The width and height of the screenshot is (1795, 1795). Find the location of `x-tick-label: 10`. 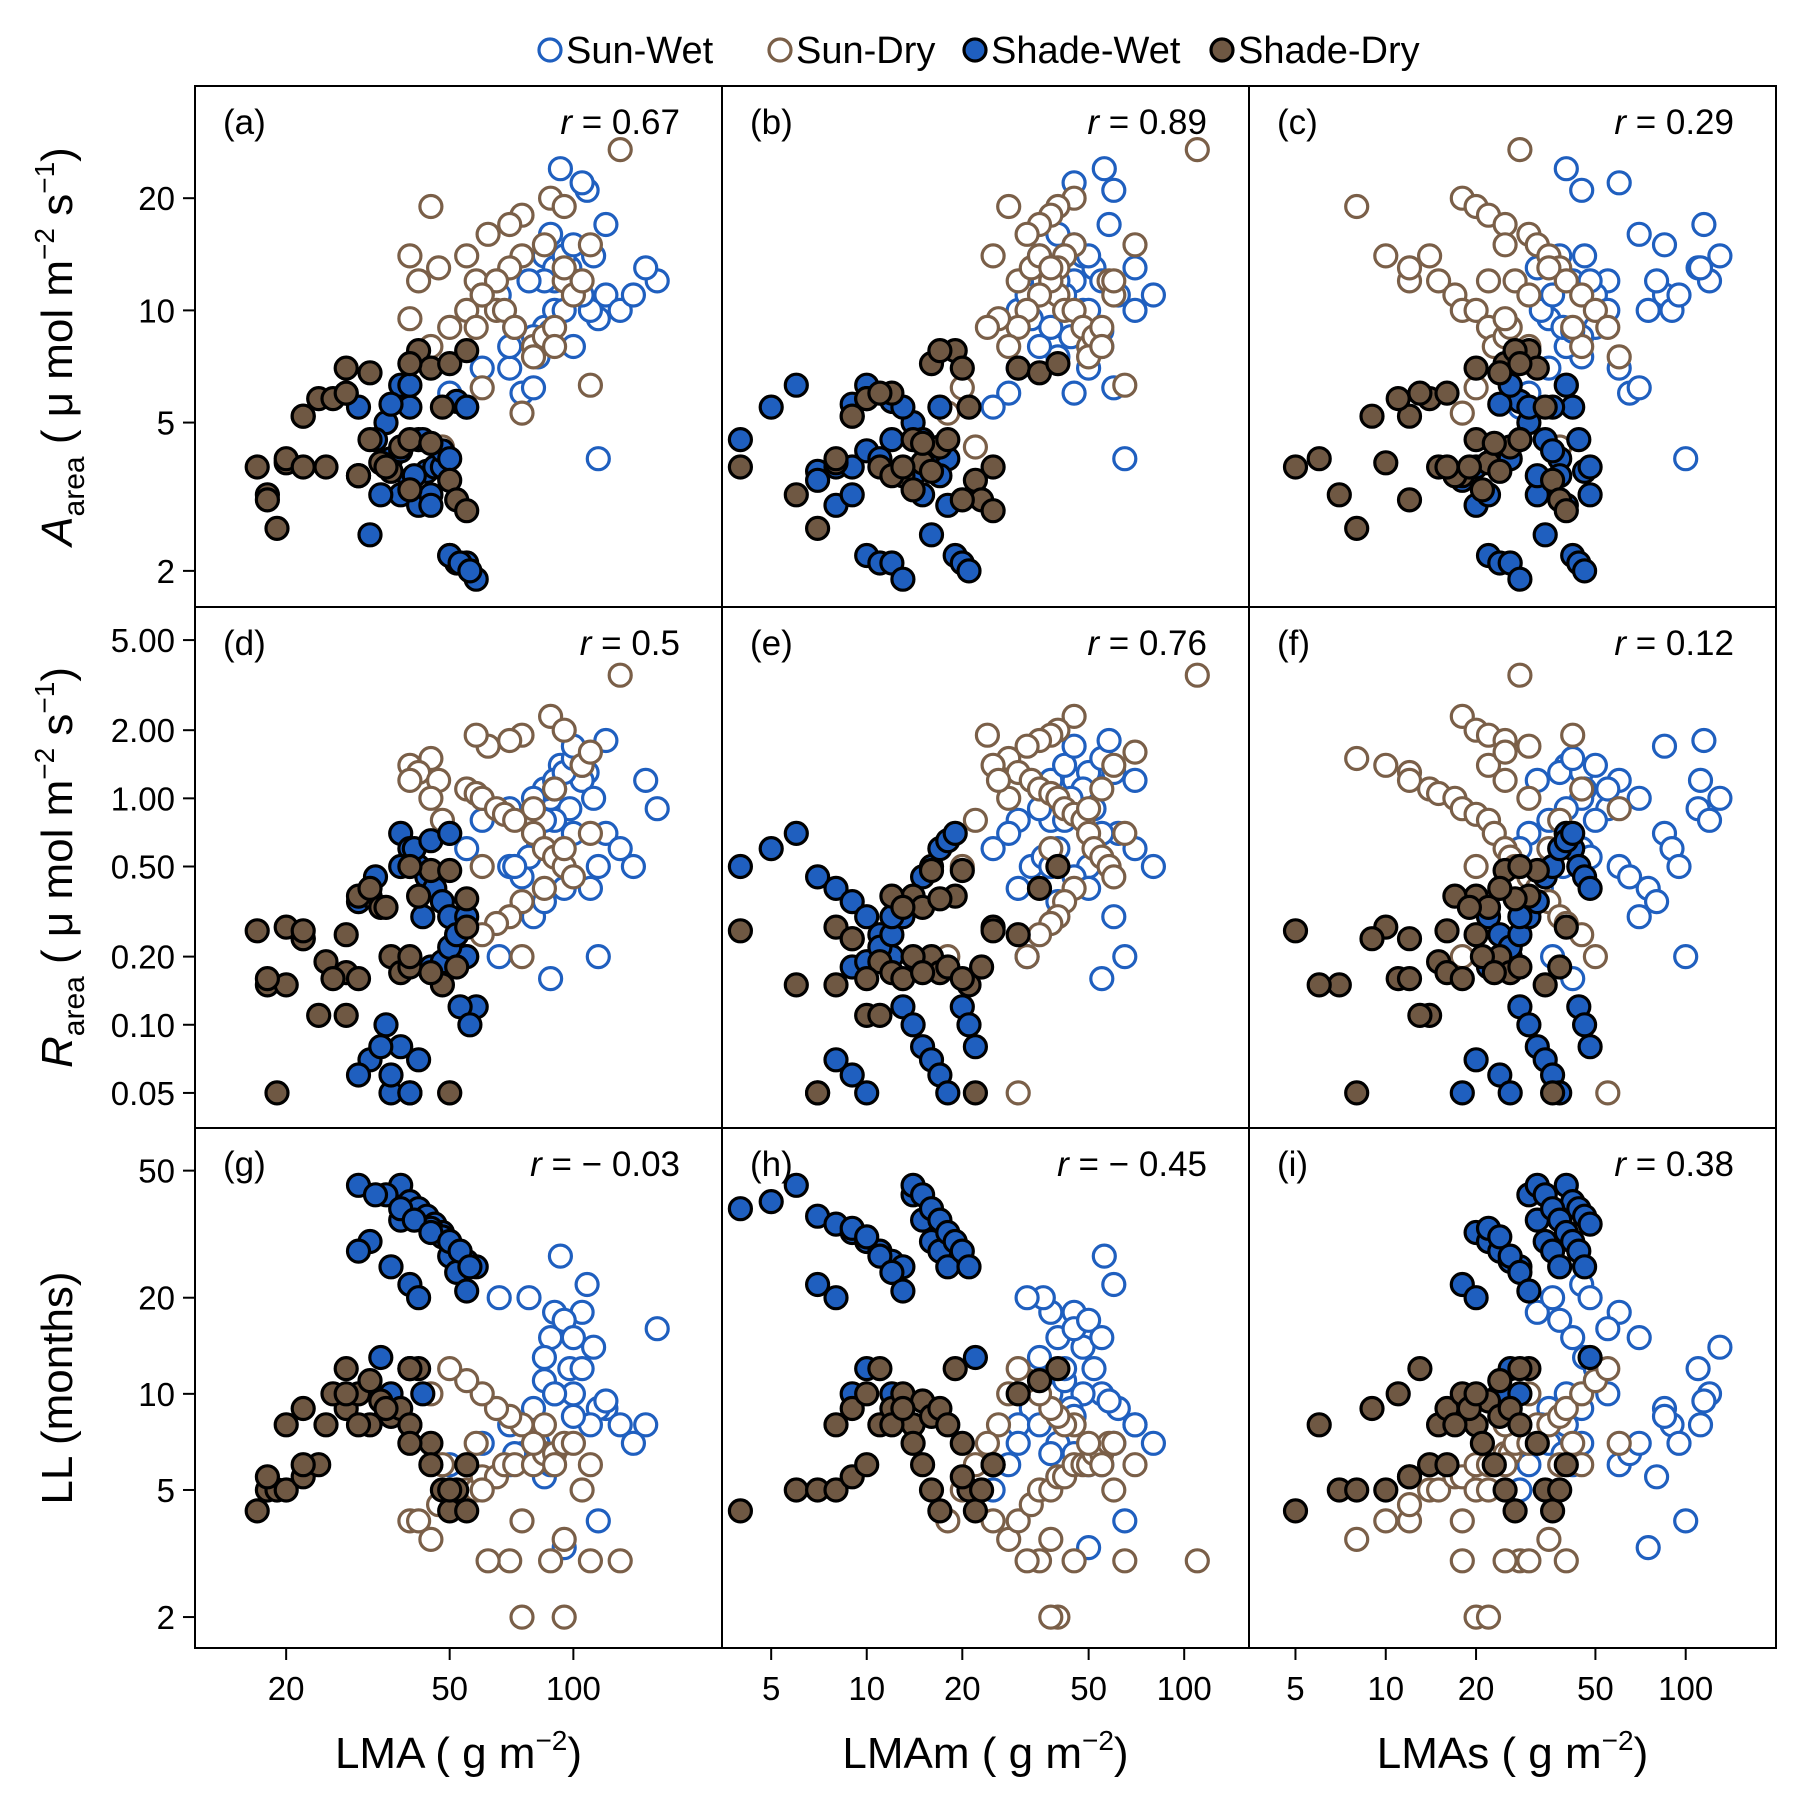

x-tick-label: 10 is located at coordinates (1385, 1688).